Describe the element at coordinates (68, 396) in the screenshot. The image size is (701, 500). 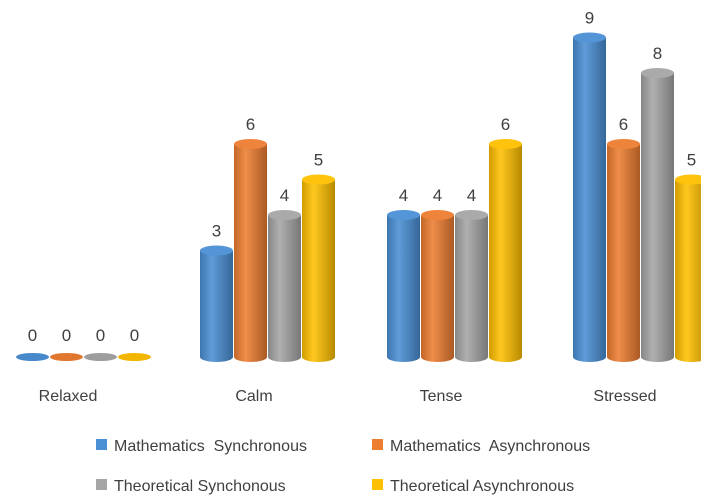
I see `category-label-relaxed: Relaxed` at that location.